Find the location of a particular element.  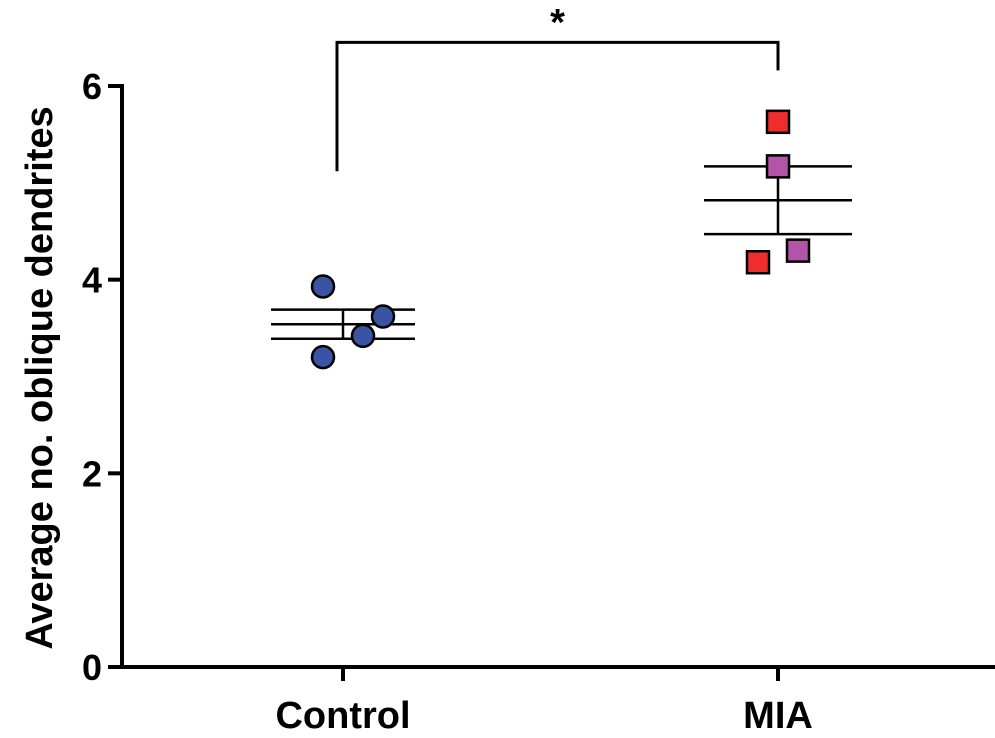

significance-star: * is located at coordinates (557, 23).